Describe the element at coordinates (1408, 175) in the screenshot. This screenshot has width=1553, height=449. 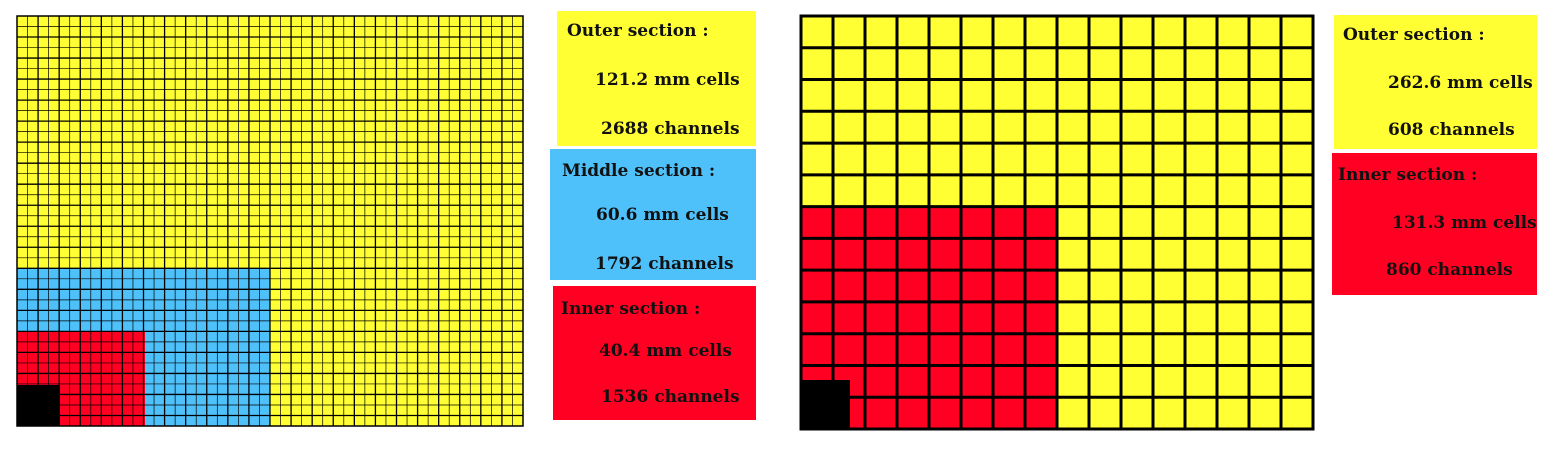
I see `right-inner-title: Inner section :` at that location.